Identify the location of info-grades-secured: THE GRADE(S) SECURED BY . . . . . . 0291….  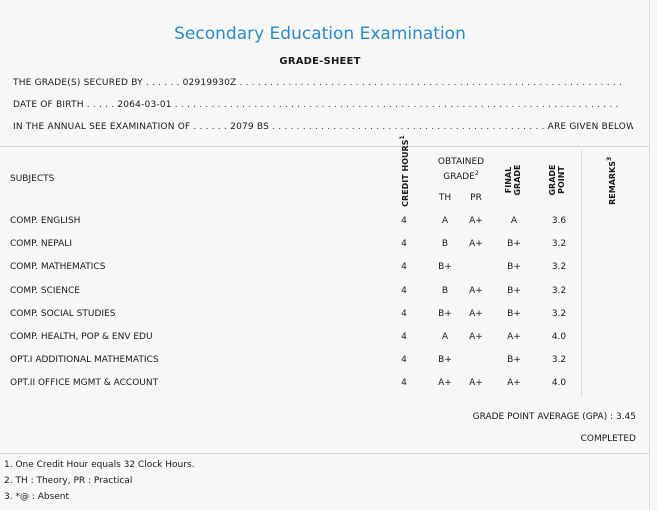
(318, 83).